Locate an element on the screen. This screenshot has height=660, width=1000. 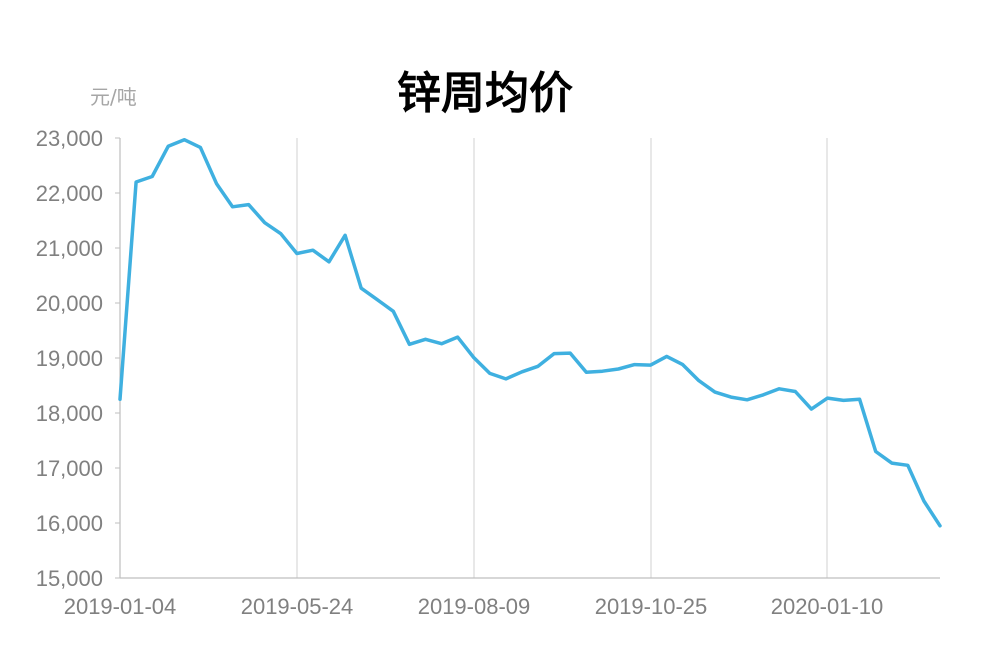
y-tick-label: 22,000 is located at coordinates (69, 193).